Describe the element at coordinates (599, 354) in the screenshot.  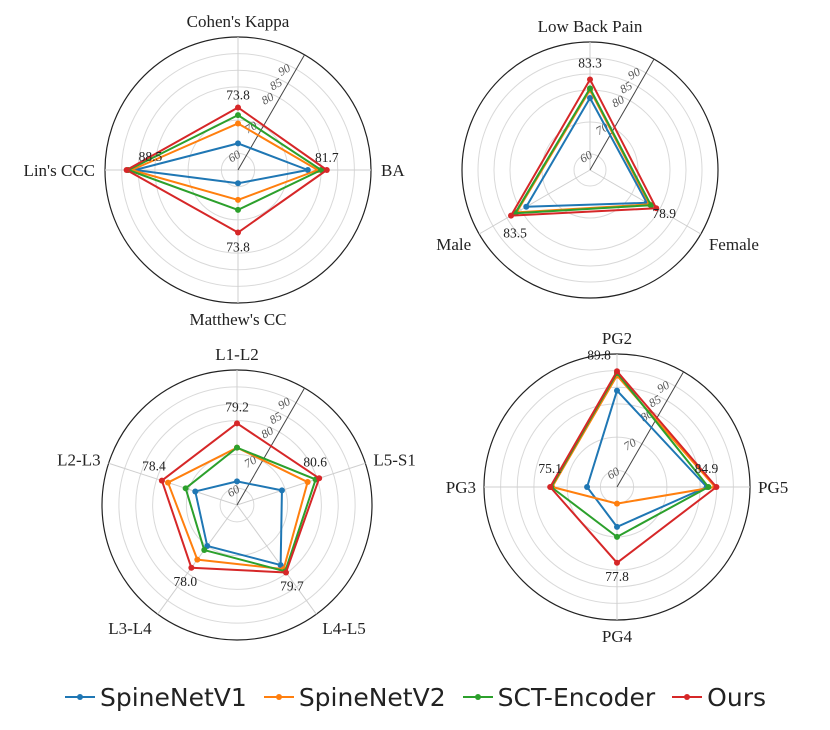
I see `value-annotation: 89.8` at that location.